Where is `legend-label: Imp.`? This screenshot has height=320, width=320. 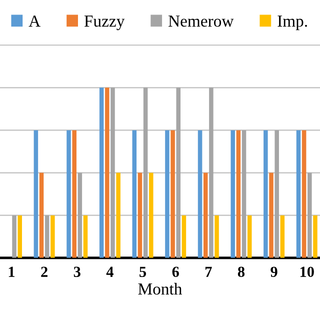 legend-label: Imp. is located at coordinates (292, 23).